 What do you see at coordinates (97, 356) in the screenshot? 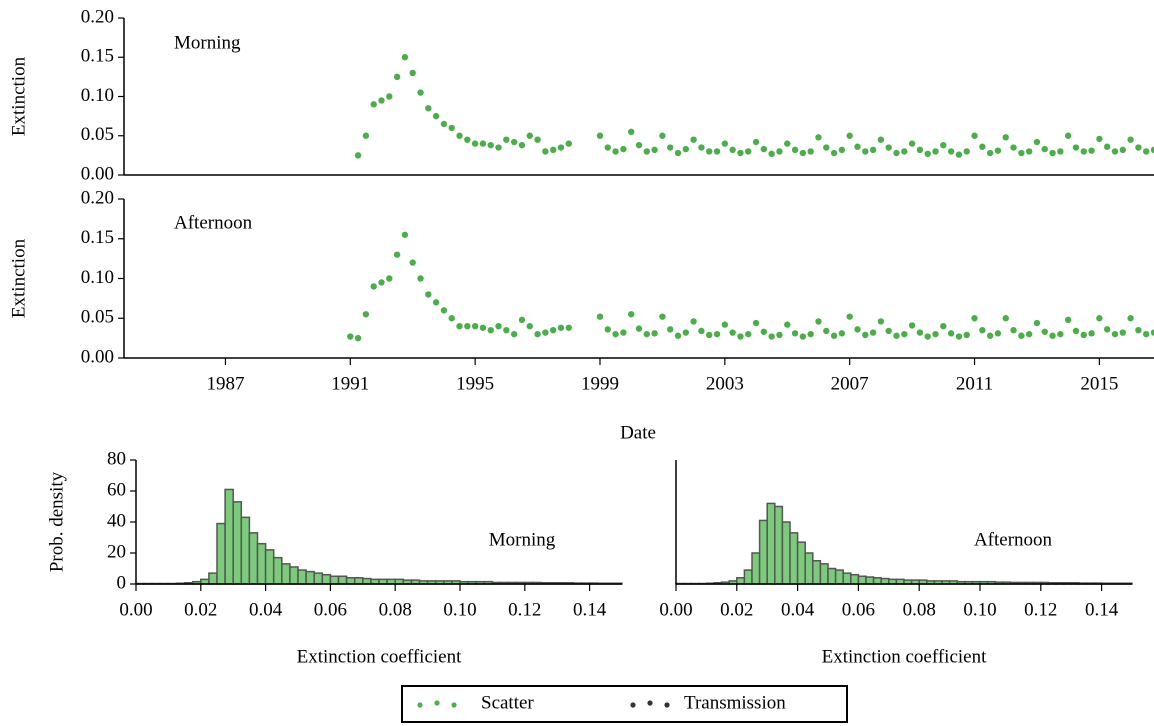
I see `y-tick-label: 0.00` at bounding box center [97, 356].